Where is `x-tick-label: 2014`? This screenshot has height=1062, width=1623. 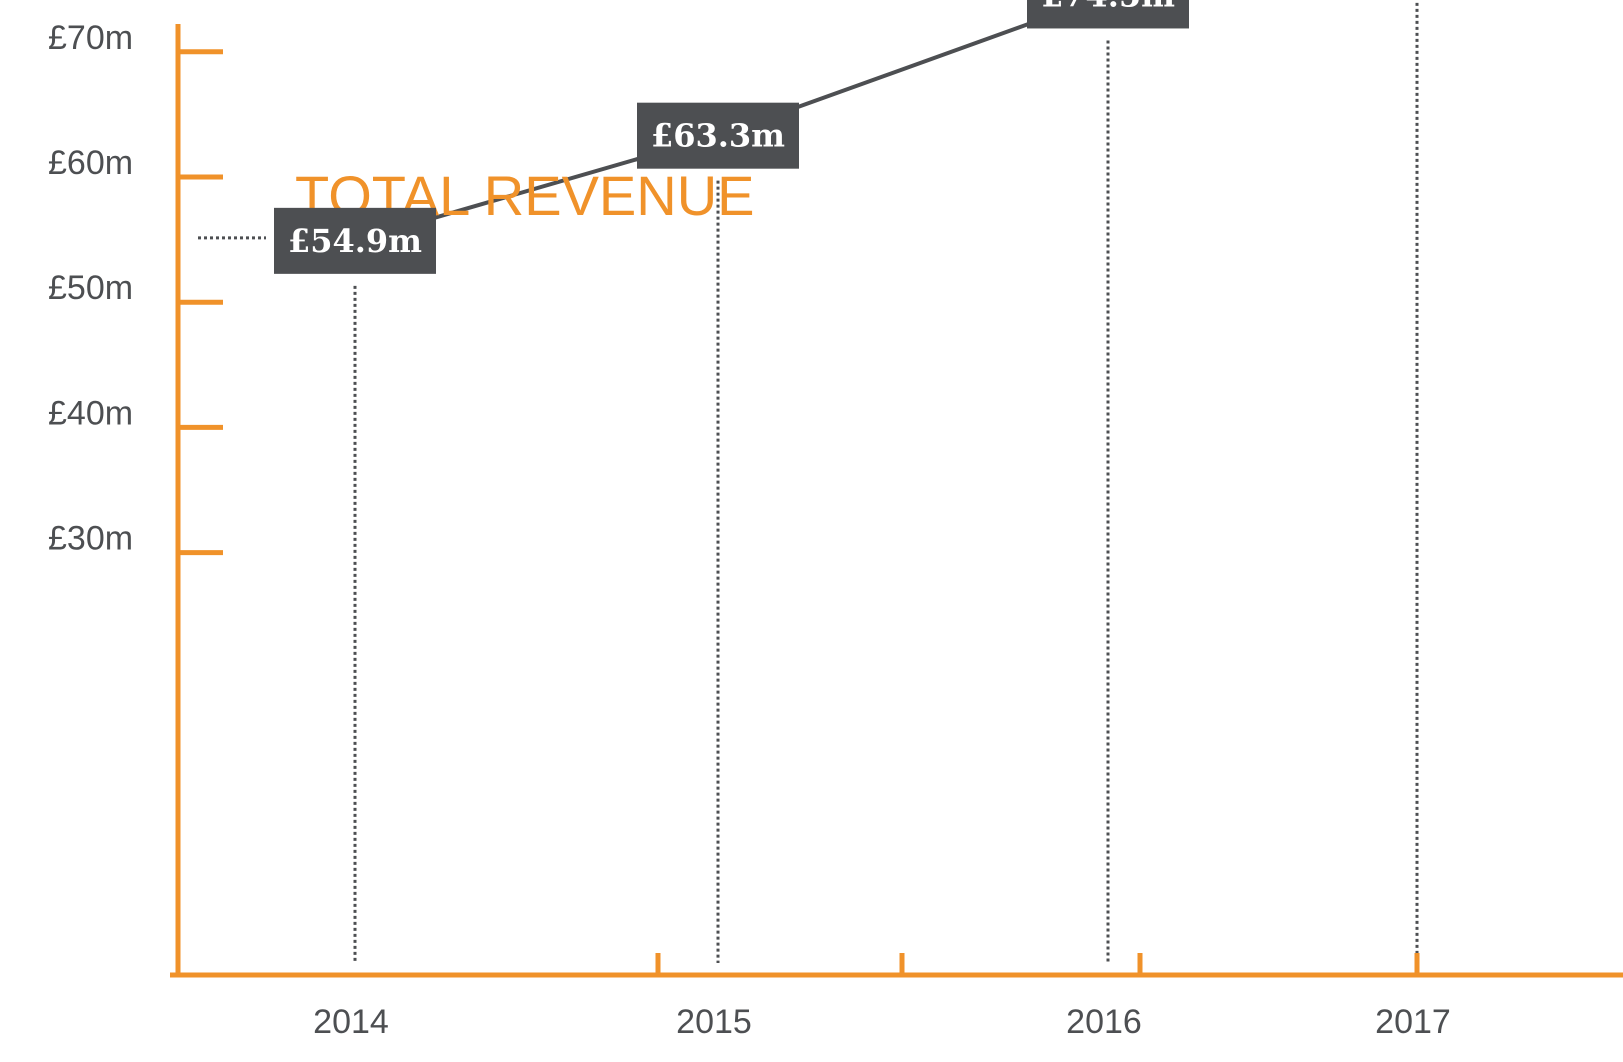 x-tick-label: 2014 is located at coordinates (351, 1022).